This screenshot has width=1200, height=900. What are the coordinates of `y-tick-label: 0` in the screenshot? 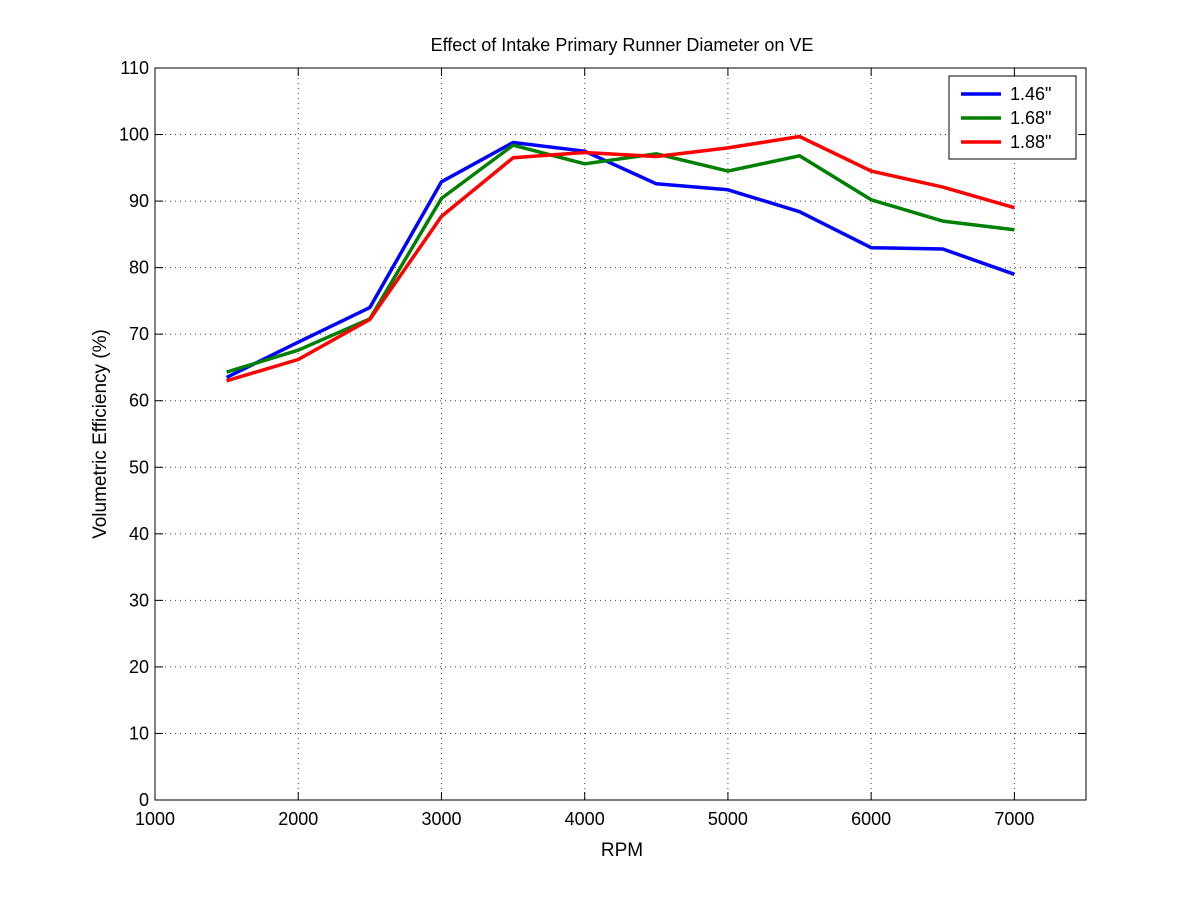 It's located at (144, 800).